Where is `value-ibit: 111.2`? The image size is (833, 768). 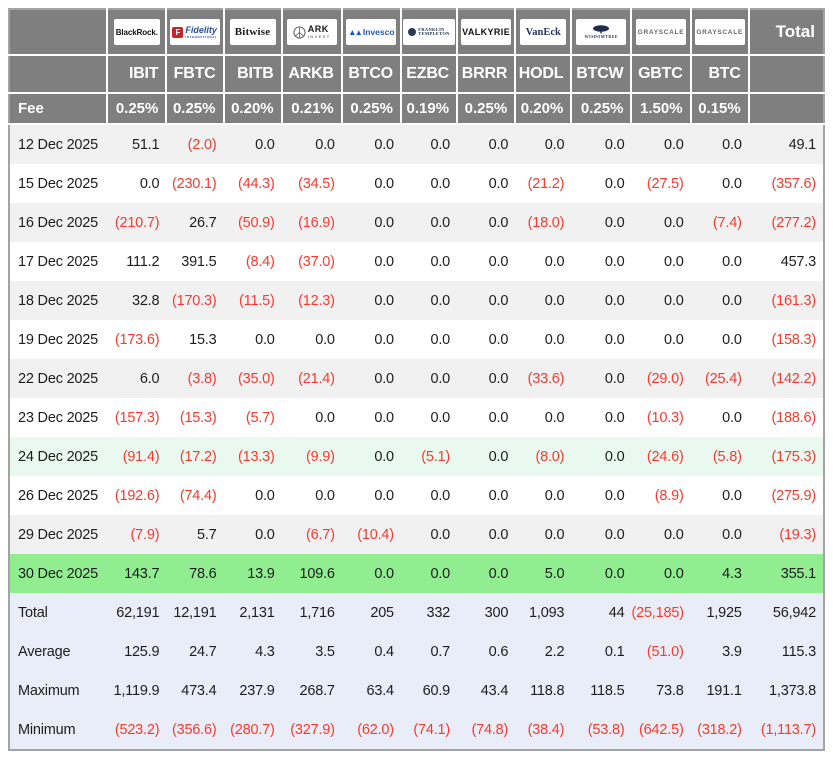
value-ibit: 111.2 is located at coordinates (137, 261).